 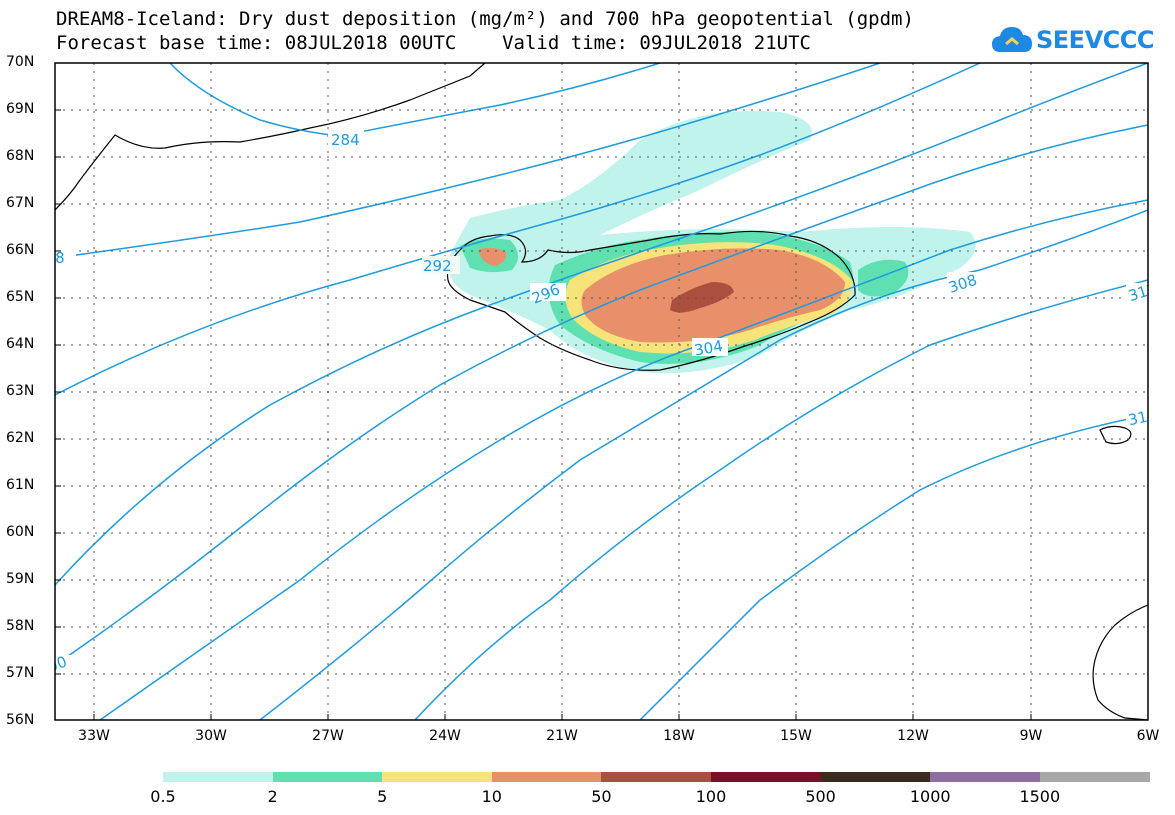 What do you see at coordinates (20, 438) in the screenshot?
I see `lat-label-62N: 62N` at bounding box center [20, 438].